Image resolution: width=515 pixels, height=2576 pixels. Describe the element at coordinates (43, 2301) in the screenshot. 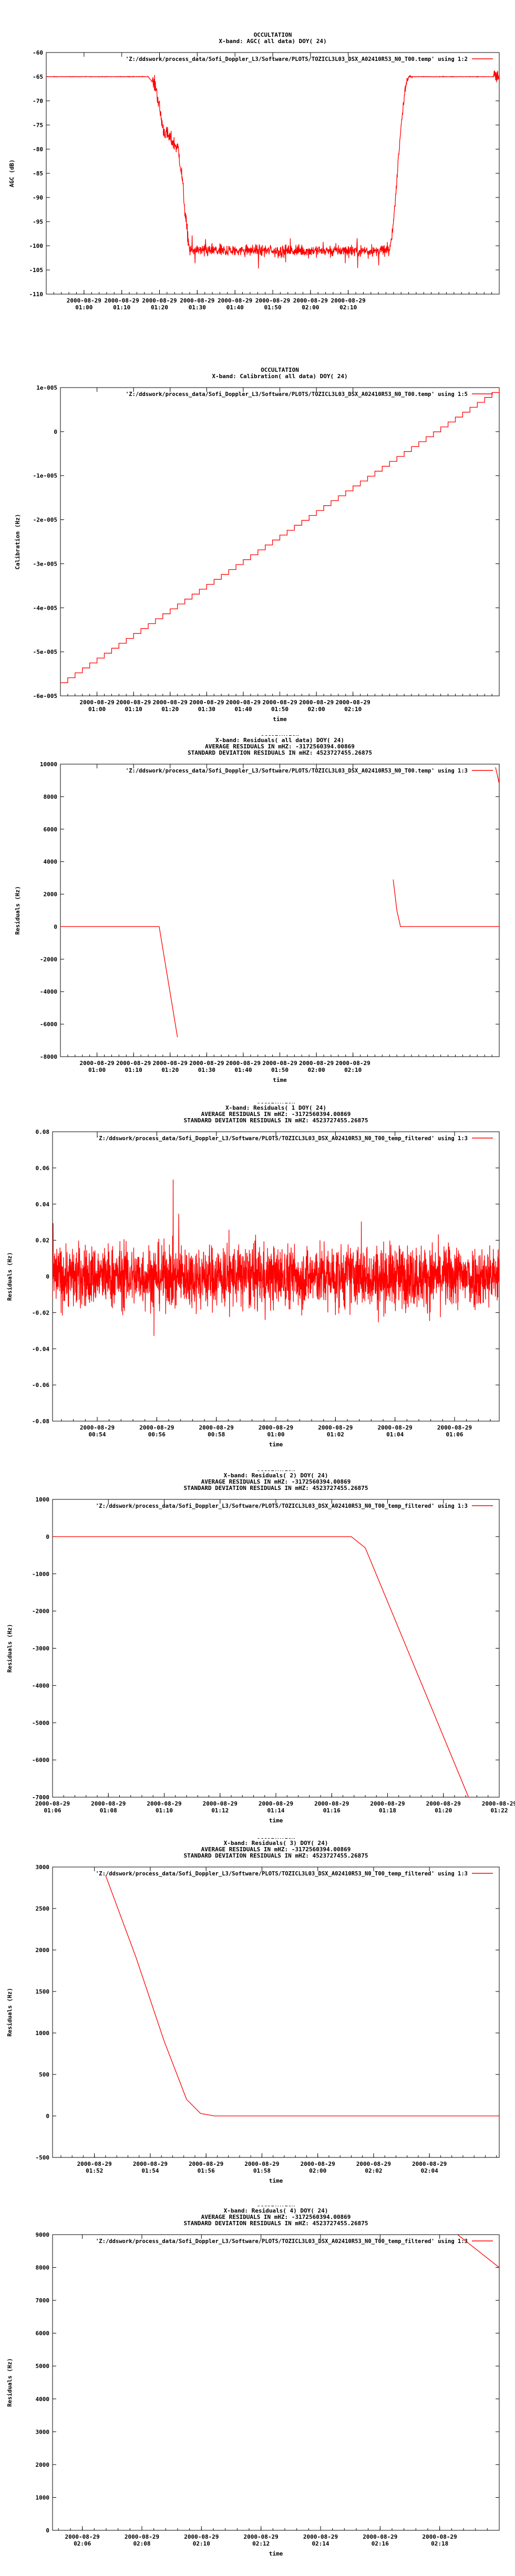

I see `y-tick-label: 7000` at that location.